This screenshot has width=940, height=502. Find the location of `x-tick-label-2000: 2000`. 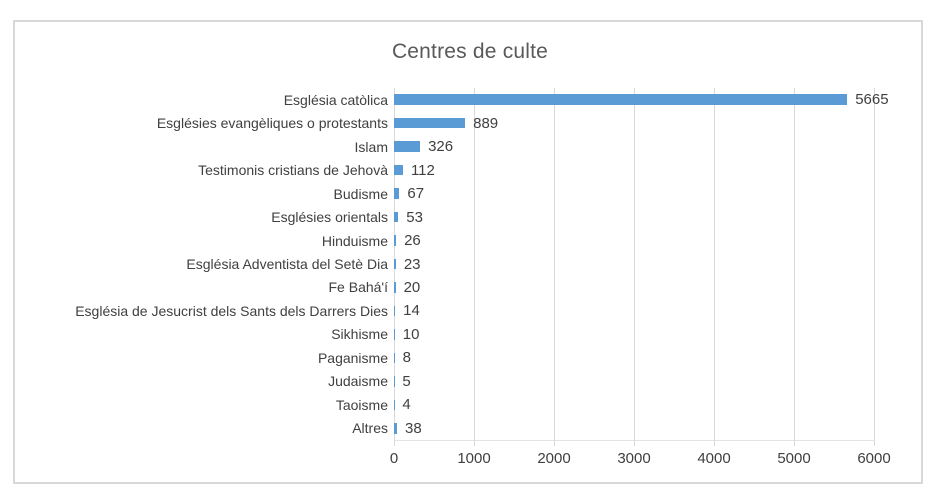

x-tick-label-2000: 2000 is located at coordinates (554, 458).